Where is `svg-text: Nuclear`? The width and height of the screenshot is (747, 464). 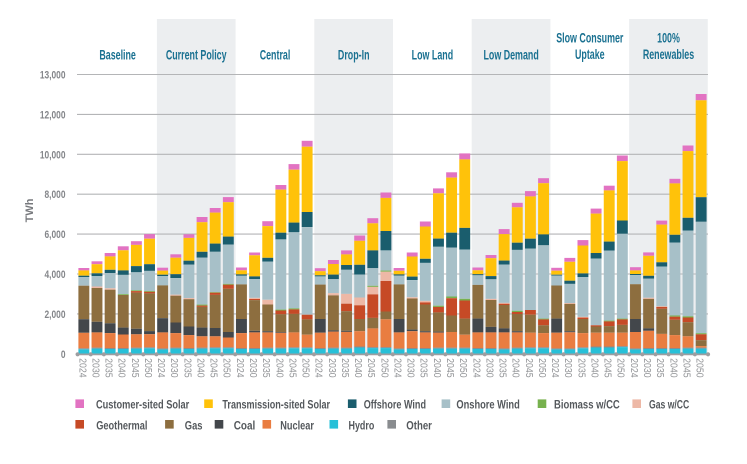 svg-text: Nuclear is located at coordinates (297, 425).